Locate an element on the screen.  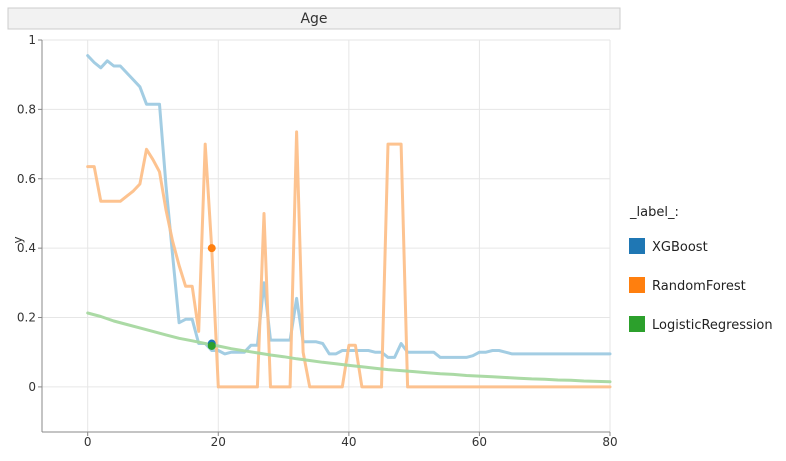
y-tick-label: 0 is located at coordinates (32, 387).